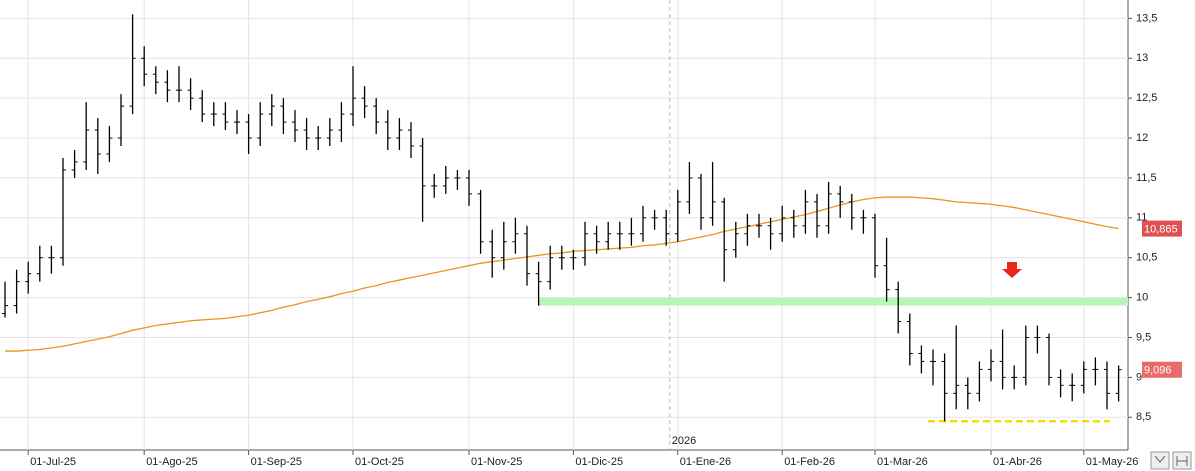 The image size is (1195, 471). I want to click on value-tag-label: 10,865, so click(1161, 229).